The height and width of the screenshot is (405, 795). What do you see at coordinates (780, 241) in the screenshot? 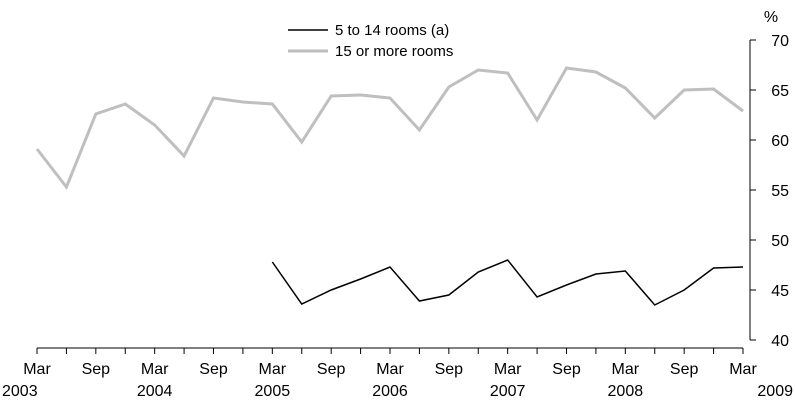
I see `y-tick-label: 50` at bounding box center [780, 241].